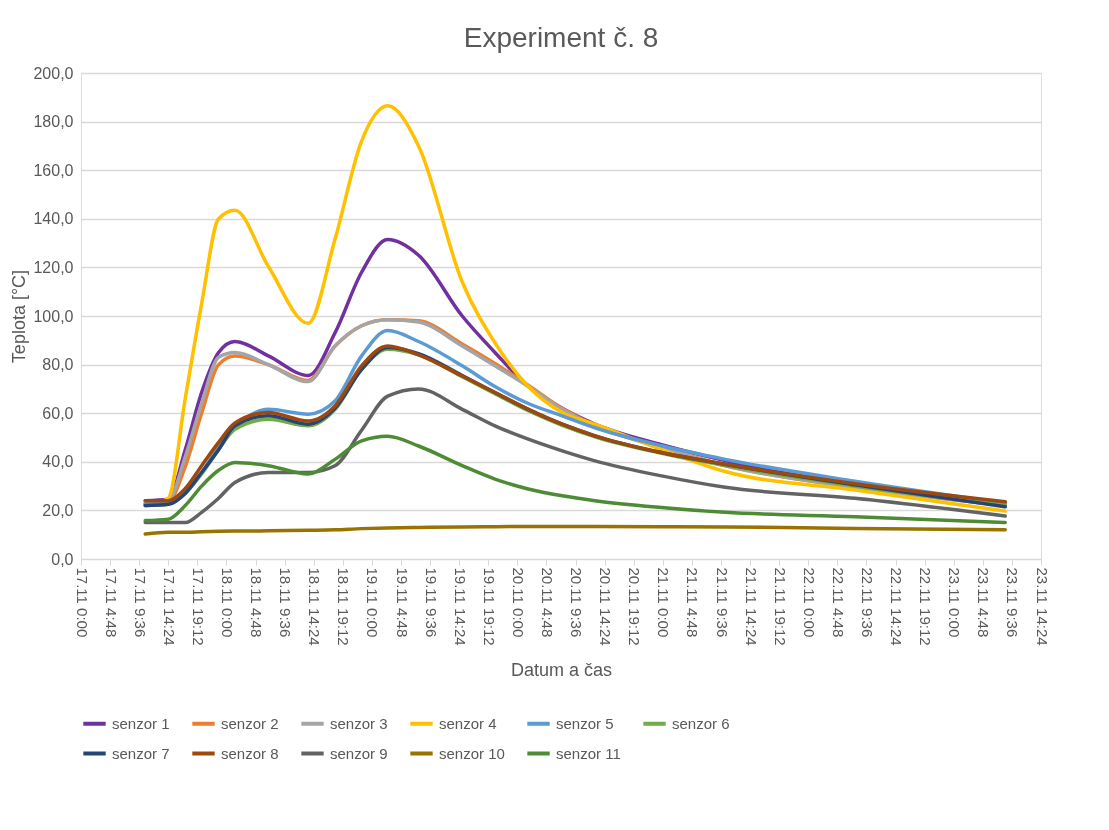  Describe the element at coordinates (468, 723) in the screenshot. I see `legend-label: senzor 4` at that location.